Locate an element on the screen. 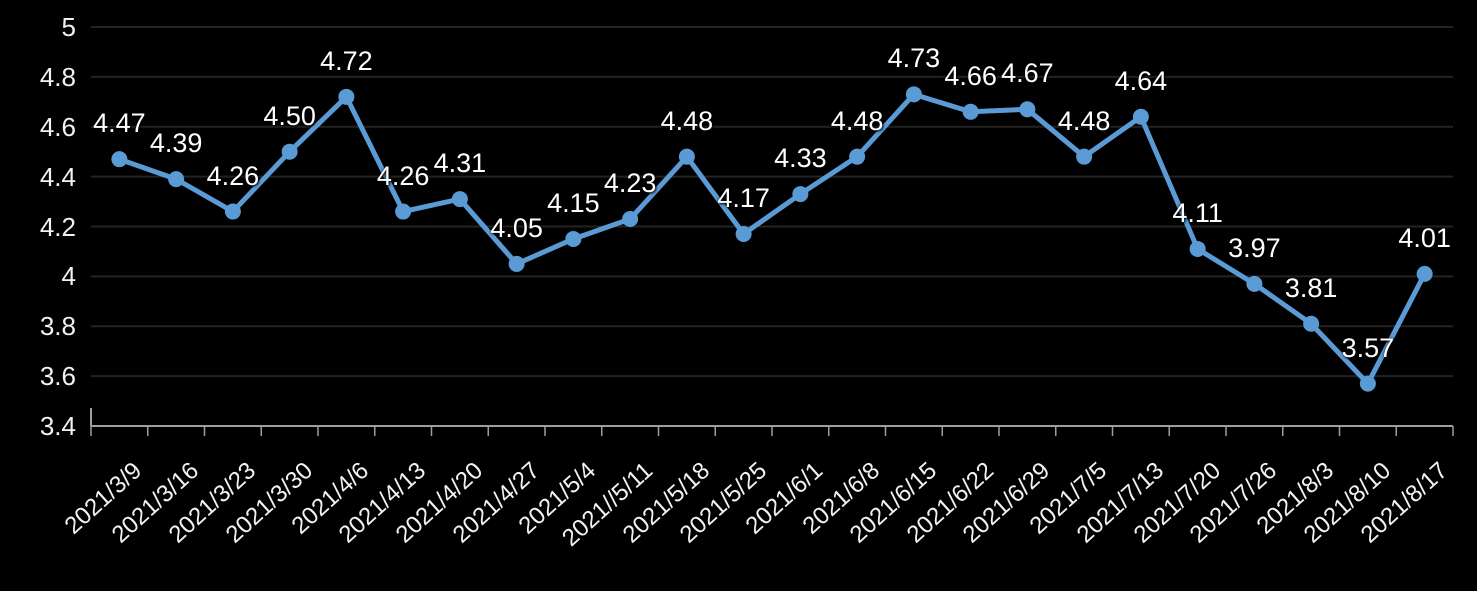 This screenshot has height=591, width=1477. data-point-label: 3.97 is located at coordinates (1254, 247).